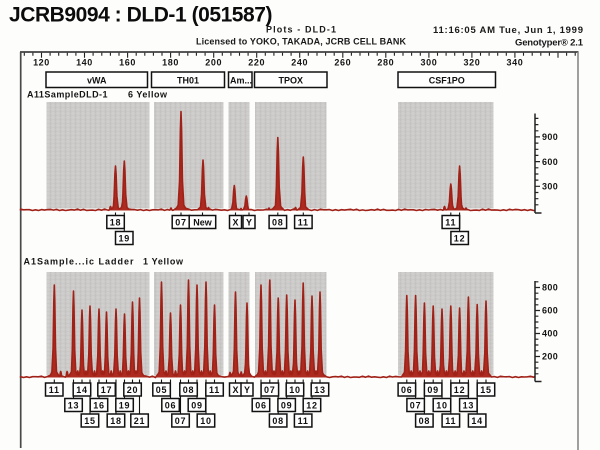 Image resolution: width=600 pixels, height=450 pixels. Describe the element at coordinates (162, 390) in the screenshot. I see `svg-text: 05` at that location.